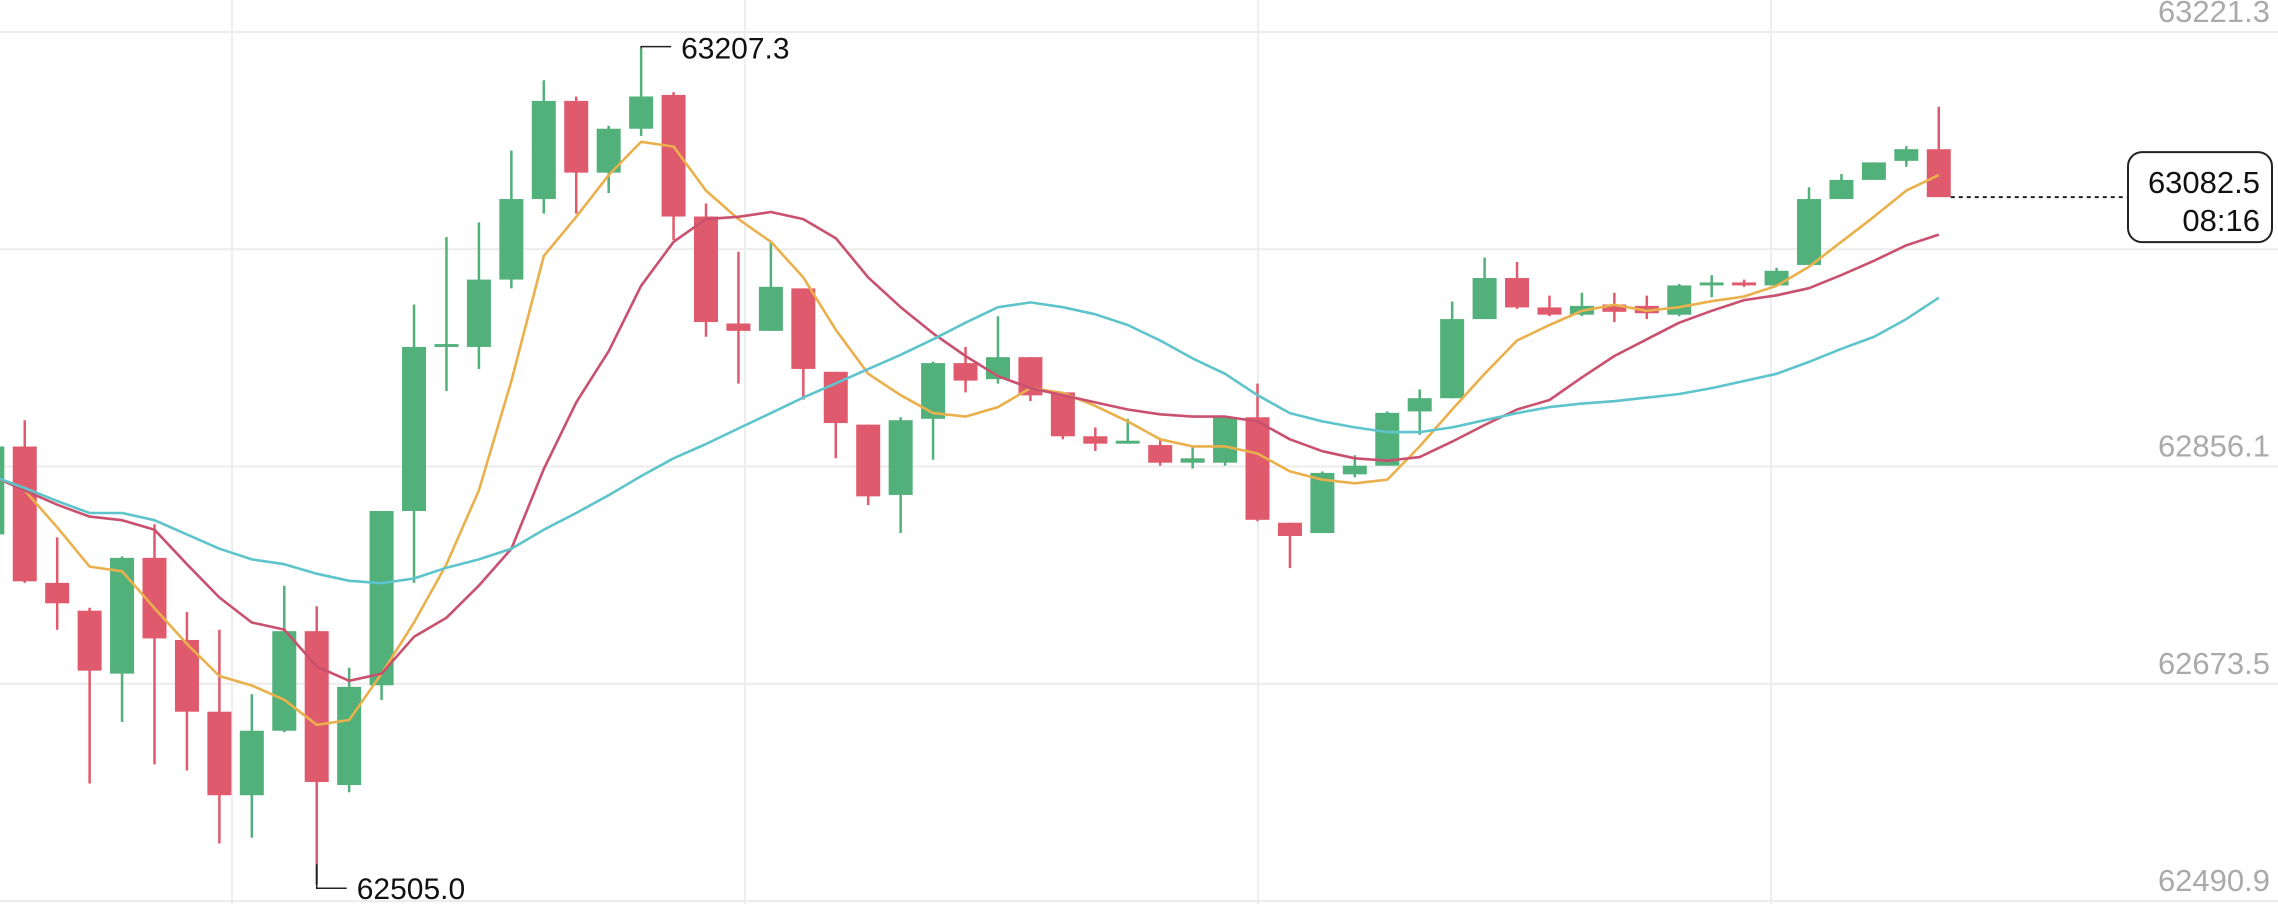 This screenshot has width=2278, height=904. I want to click on y-tick-label: 62856.1, so click(2214, 446).